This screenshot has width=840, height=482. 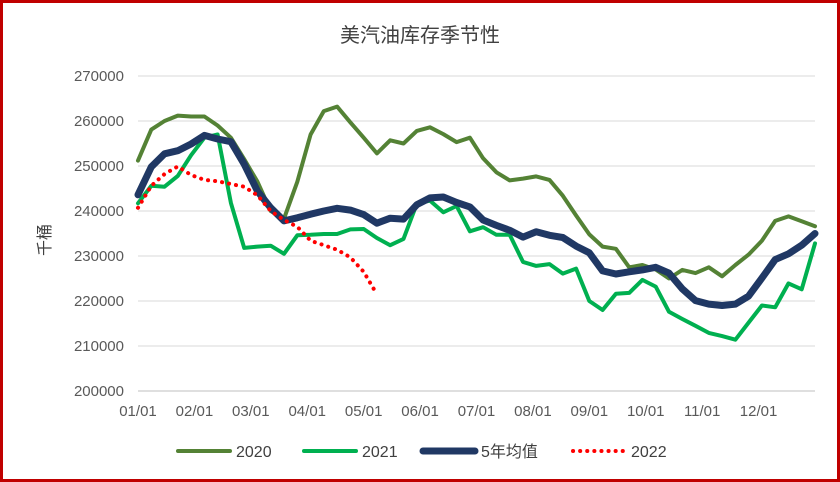 I want to click on x-tick-label: 04/01, so click(x=307, y=411).